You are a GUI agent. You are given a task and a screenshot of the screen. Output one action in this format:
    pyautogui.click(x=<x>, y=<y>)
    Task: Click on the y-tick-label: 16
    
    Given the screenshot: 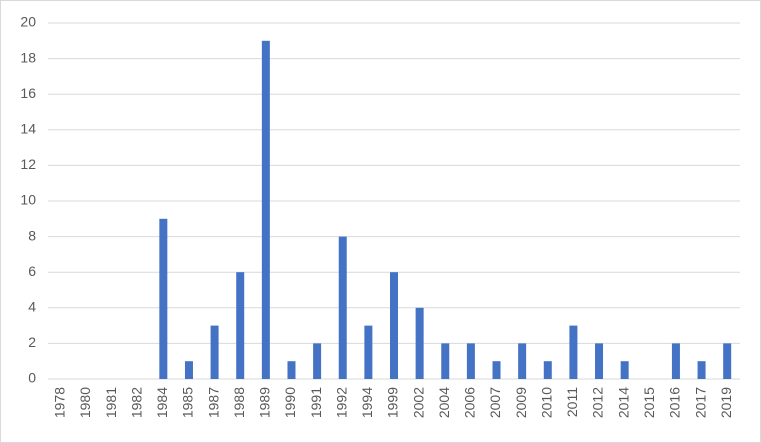 What is the action you would take?
    pyautogui.click(x=28, y=93)
    